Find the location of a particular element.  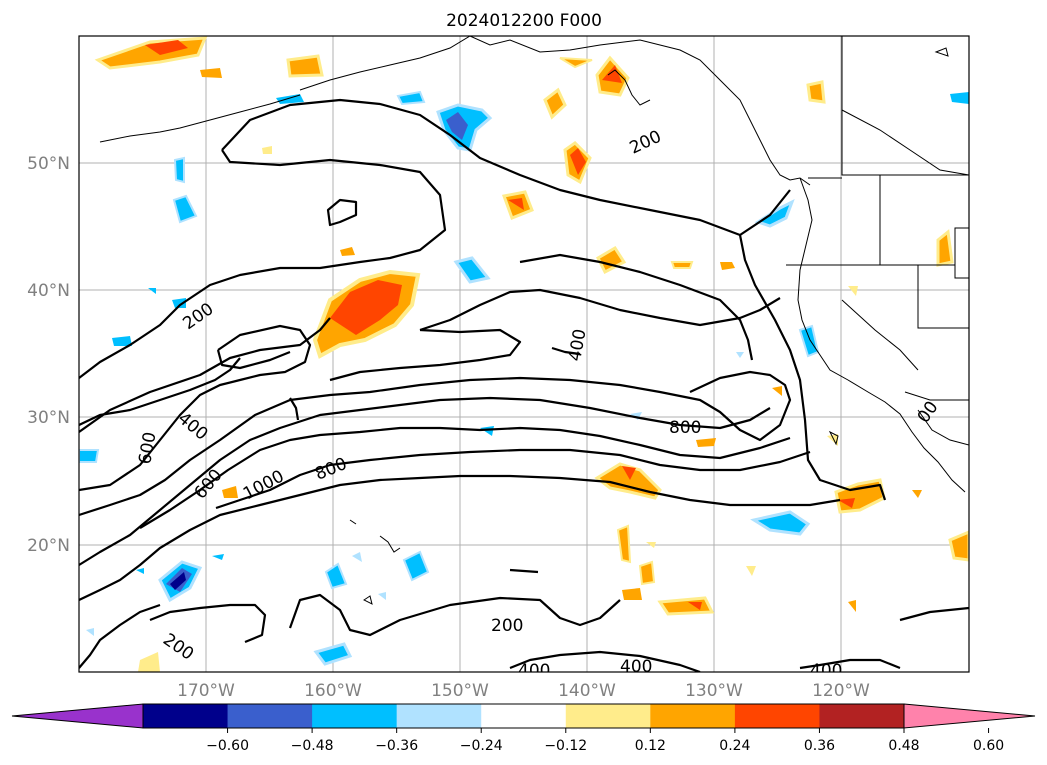

lon-label: 130°W is located at coordinates (714, 691).